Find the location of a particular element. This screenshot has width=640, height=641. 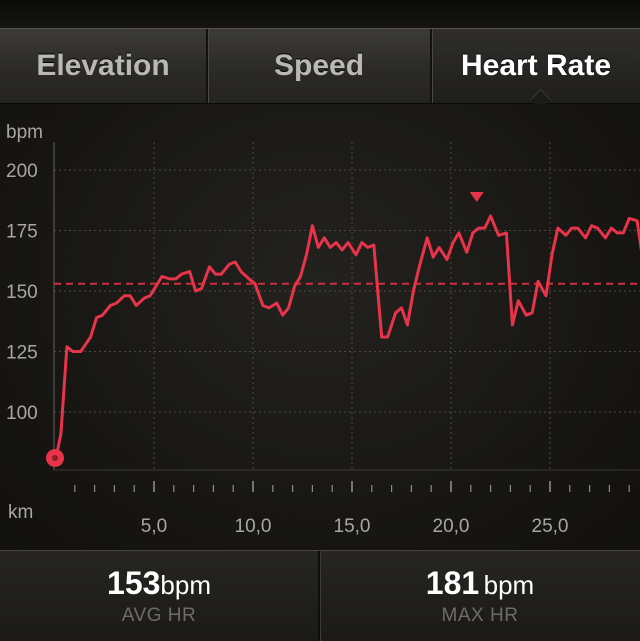

avg-hr-panel: 153bpm AVG HR is located at coordinates (160, 596).